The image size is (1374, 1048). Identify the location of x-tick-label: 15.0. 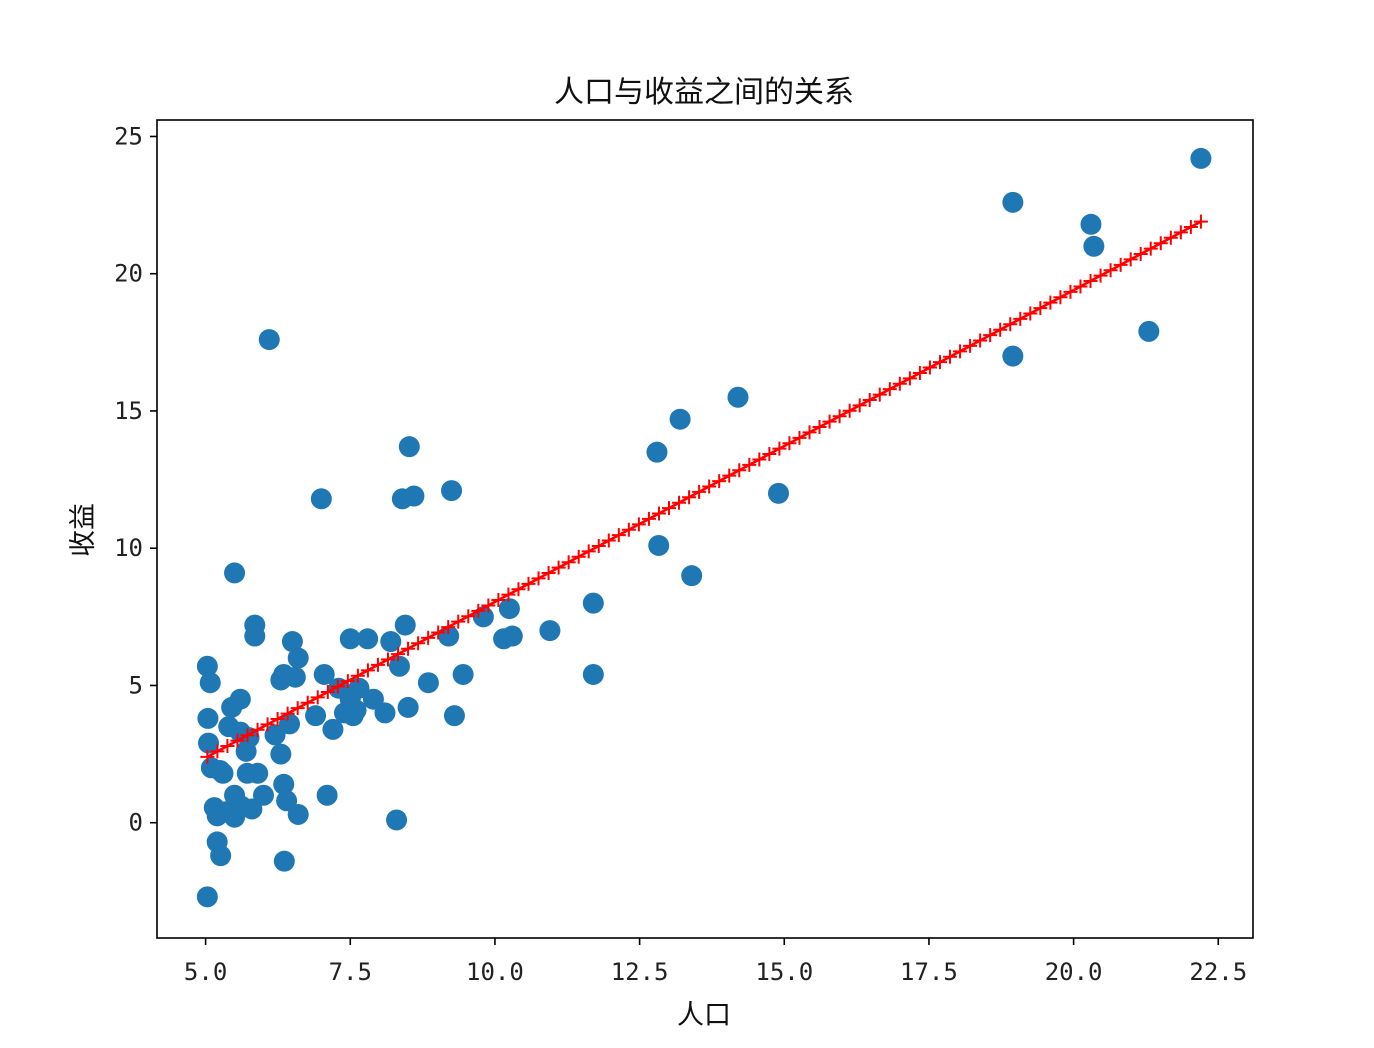
(784, 972).